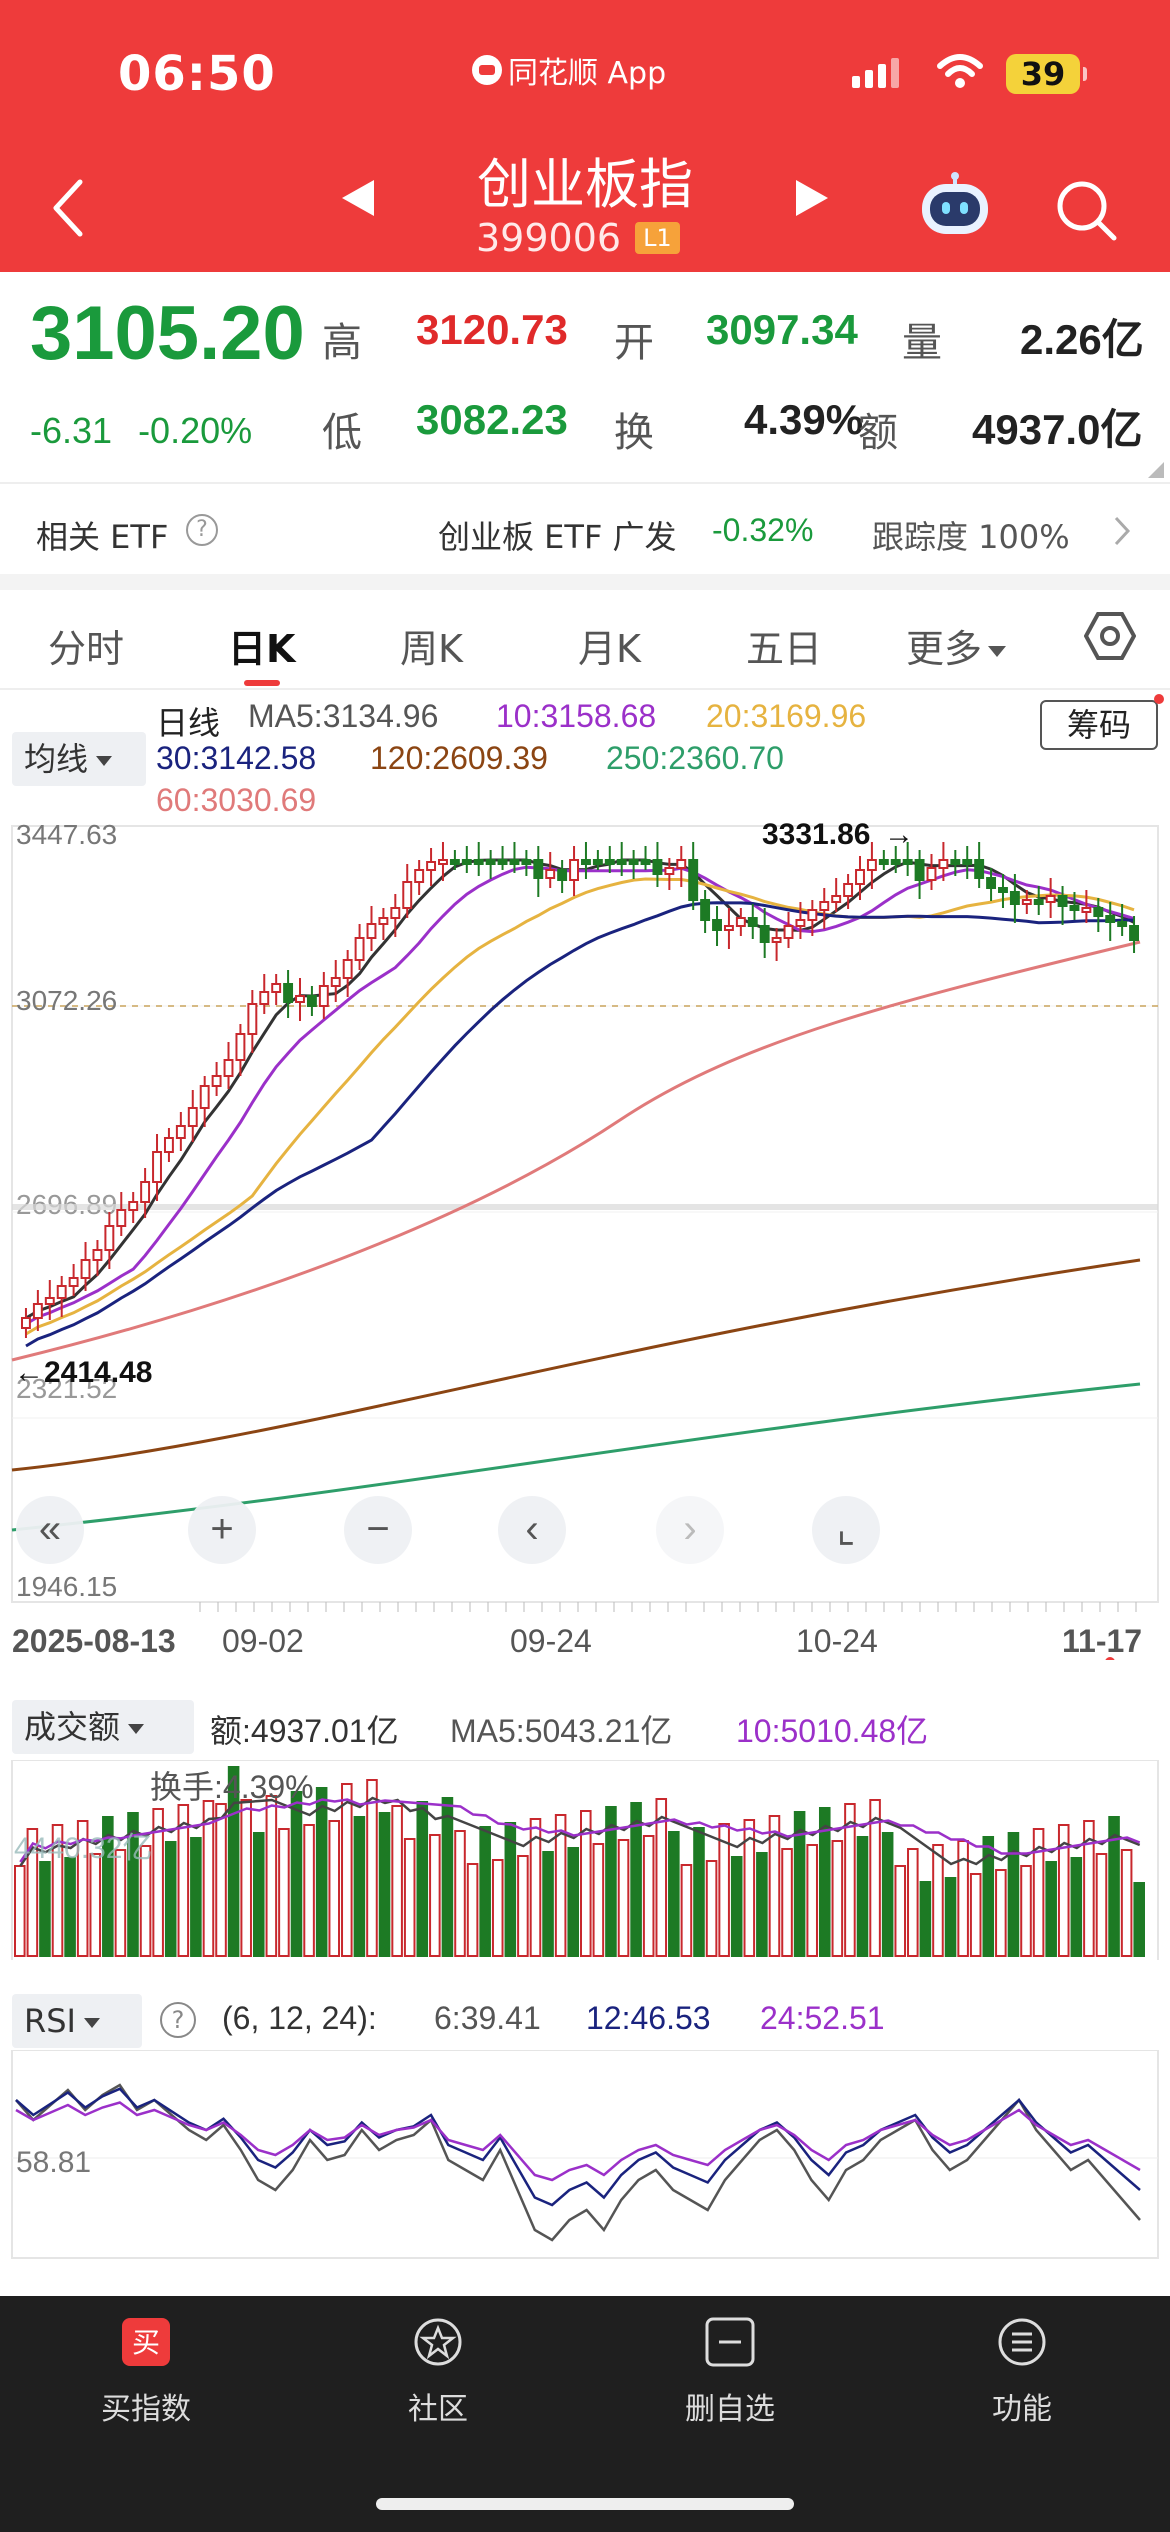 This screenshot has width=1170, height=2532. Describe the element at coordinates (846, 1530) in the screenshot. I see `fullscreen-icon` at that location.